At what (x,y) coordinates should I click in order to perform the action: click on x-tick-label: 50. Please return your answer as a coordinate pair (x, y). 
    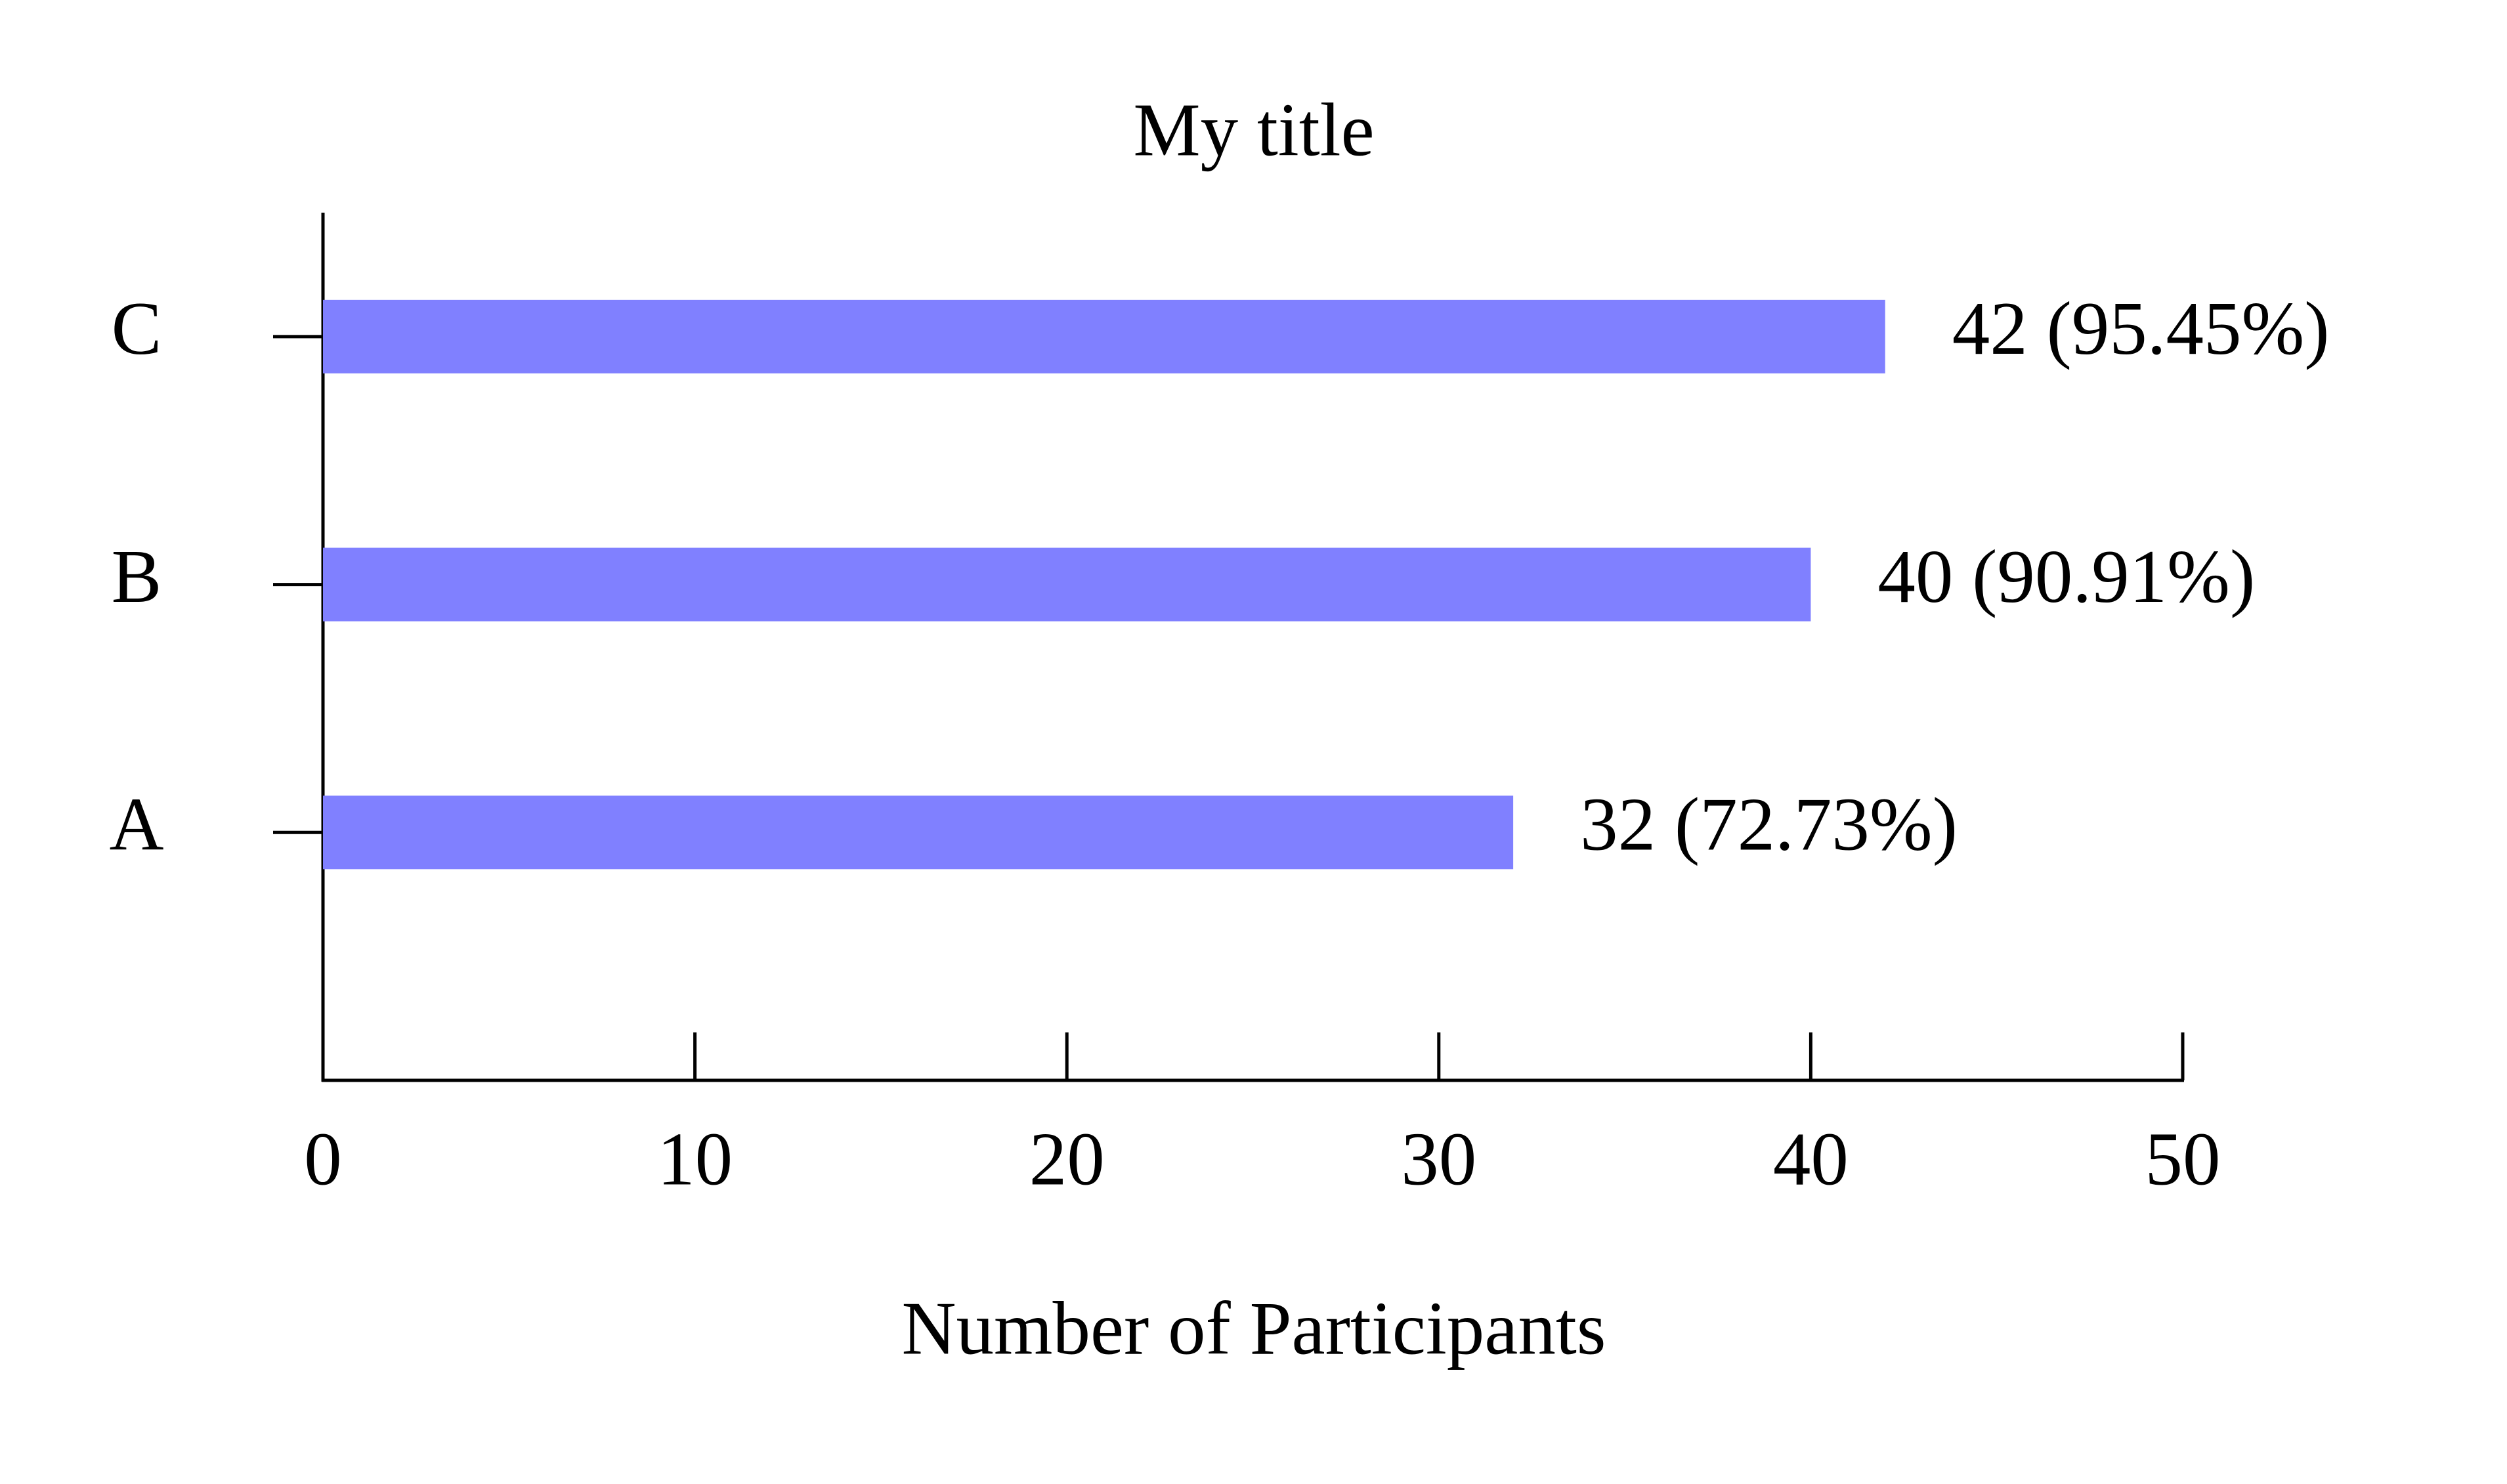
    Looking at the image, I should click on (2183, 1159).